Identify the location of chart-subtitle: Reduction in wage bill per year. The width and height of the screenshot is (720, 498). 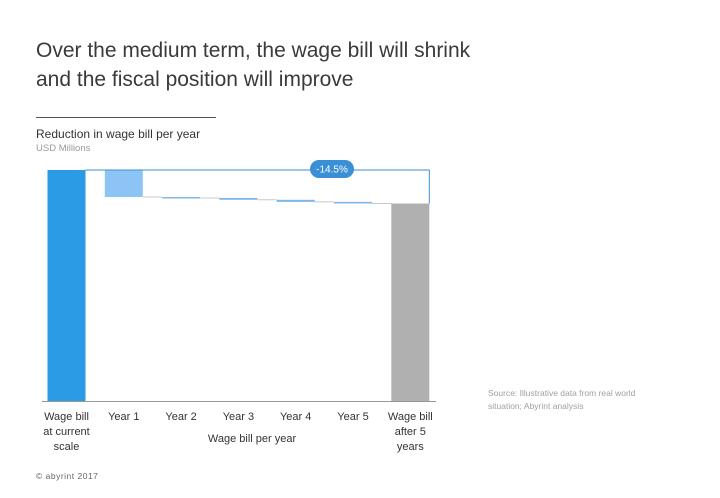
(118, 134).